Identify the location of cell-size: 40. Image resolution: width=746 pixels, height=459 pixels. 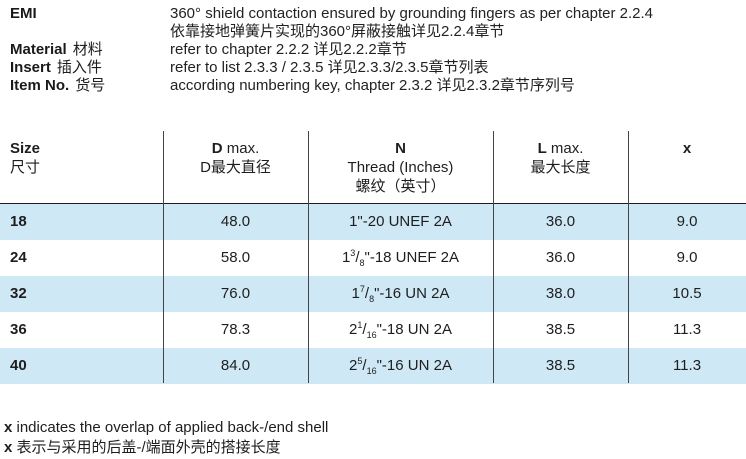
(18, 365).